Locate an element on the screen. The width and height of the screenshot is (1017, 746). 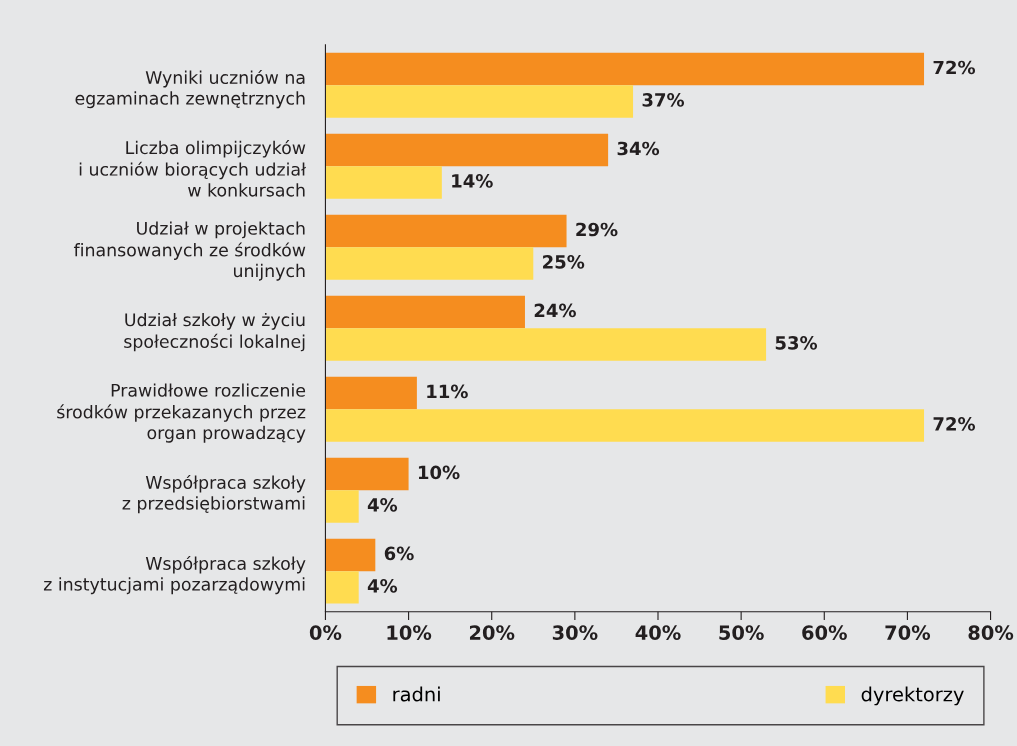
y-tick-label: Udział szkoły w życiu społeczności lokalnej is located at coordinates (214, 332).